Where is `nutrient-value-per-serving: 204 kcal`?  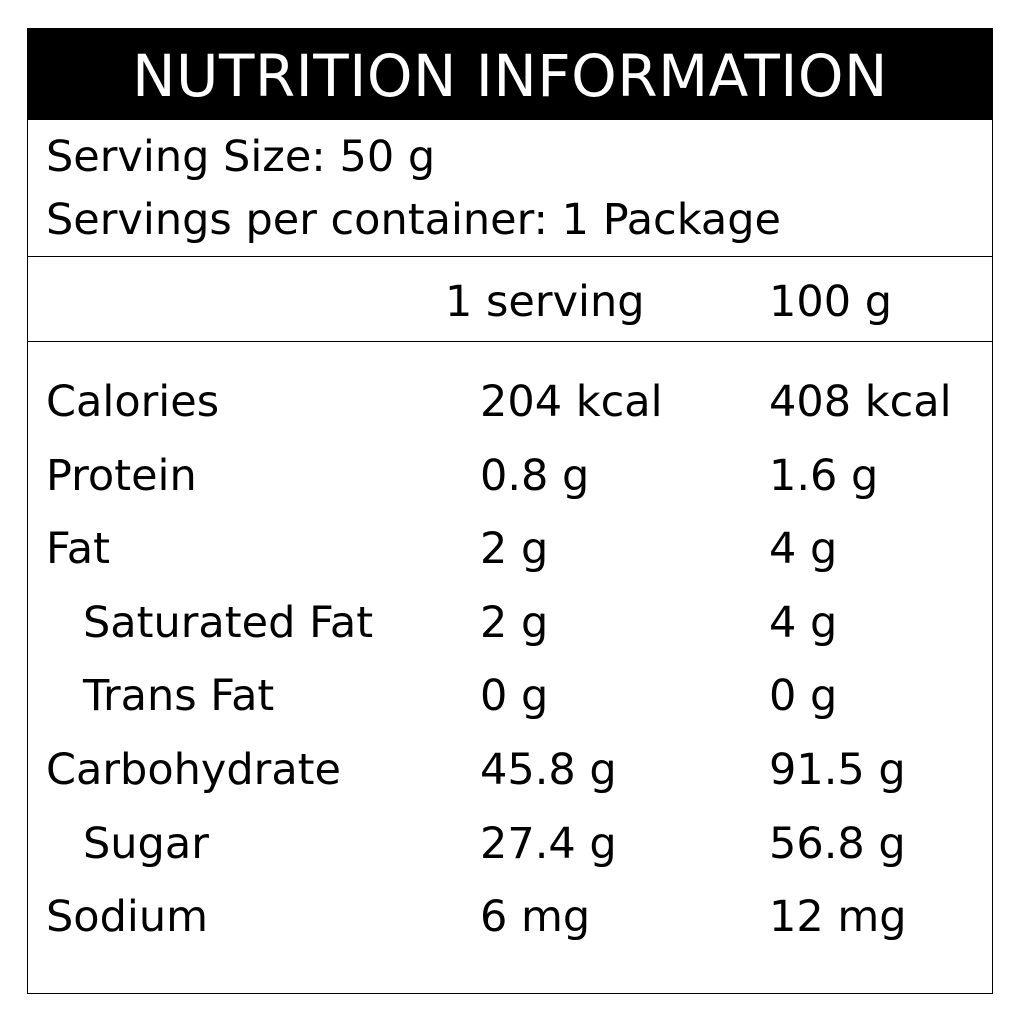
nutrient-value-per-serving: 204 kcal is located at coordinates (571, 402).